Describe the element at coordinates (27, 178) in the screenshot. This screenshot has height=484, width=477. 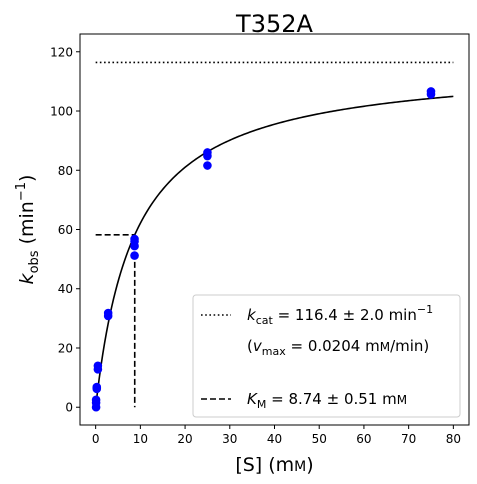
I see `y-axis-label-close: )` at that location.